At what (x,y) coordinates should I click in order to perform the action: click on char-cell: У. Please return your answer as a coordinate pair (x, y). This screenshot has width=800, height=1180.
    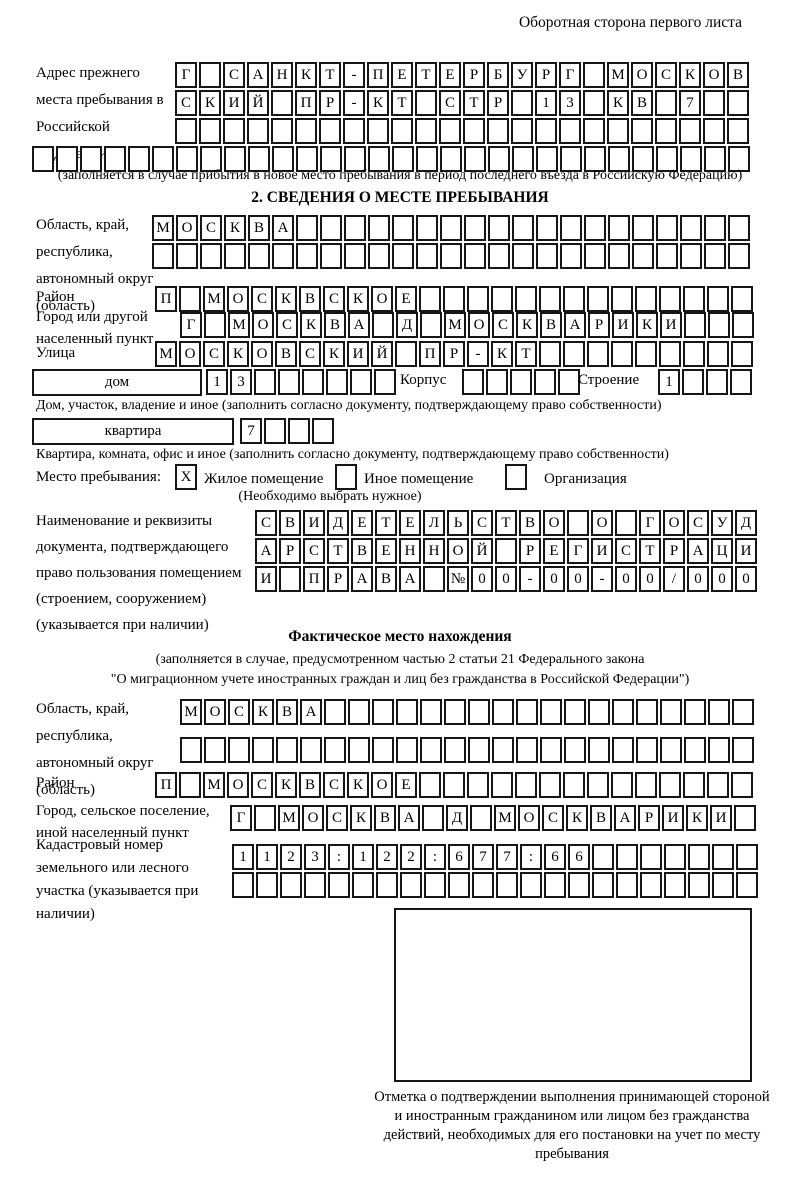
    Looking at the image, I should click on (522, 75).